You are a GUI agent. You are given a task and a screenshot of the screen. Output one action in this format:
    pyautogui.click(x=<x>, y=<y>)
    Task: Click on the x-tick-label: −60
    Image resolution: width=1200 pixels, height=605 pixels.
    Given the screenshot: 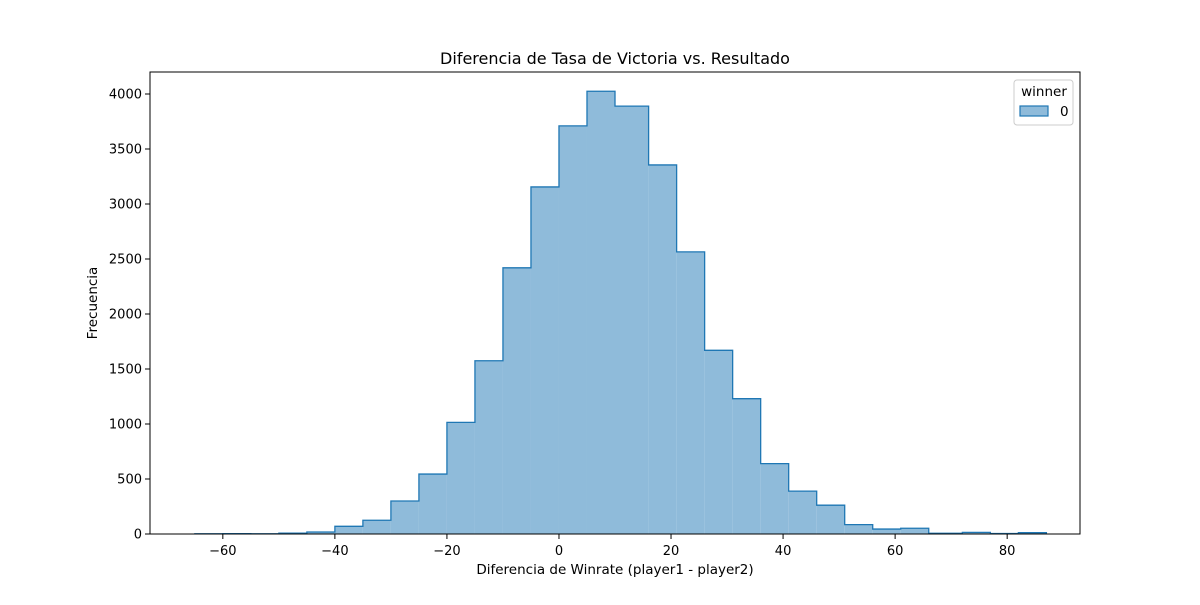 What is the action you would take?
    pyautogui.click(x=222, y=551)
    